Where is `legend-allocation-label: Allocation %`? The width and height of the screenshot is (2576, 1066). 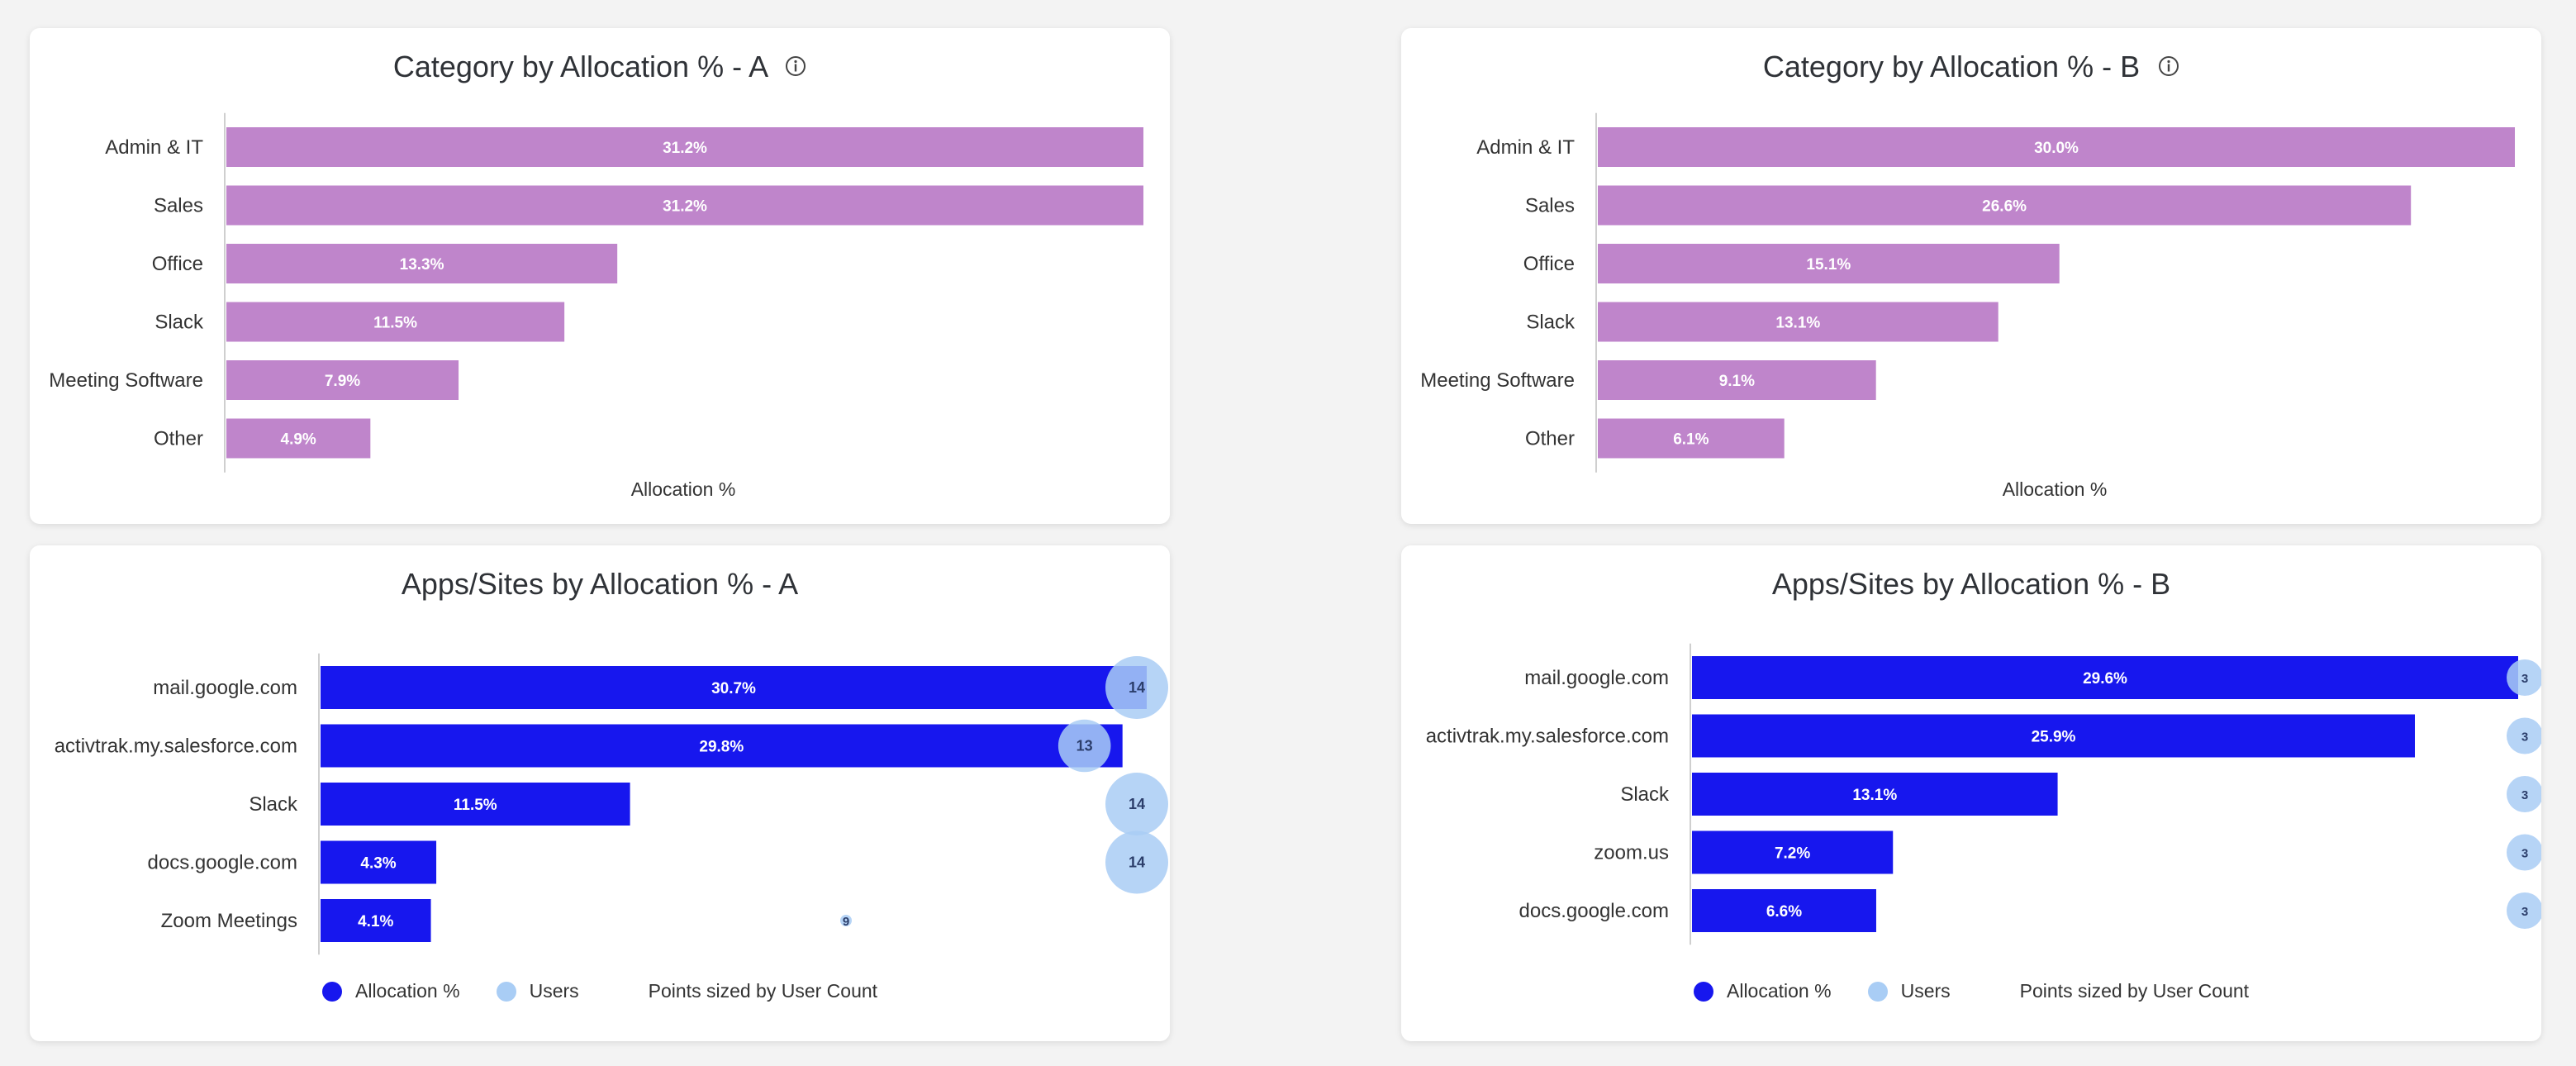 legend-allocation-label: Allocation % is located at coordinates (1780, 991).